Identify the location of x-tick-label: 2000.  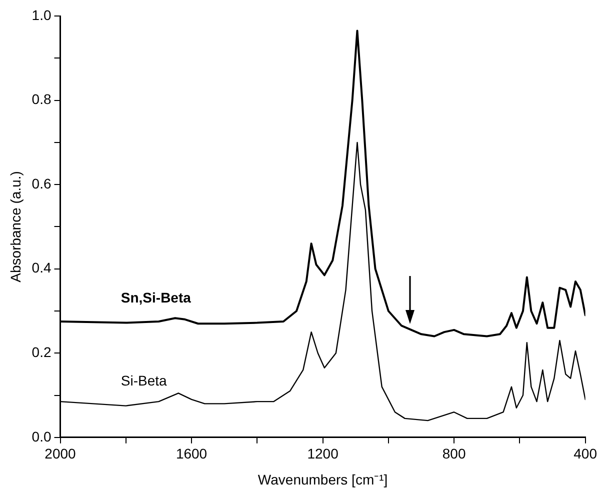
(60, 454).